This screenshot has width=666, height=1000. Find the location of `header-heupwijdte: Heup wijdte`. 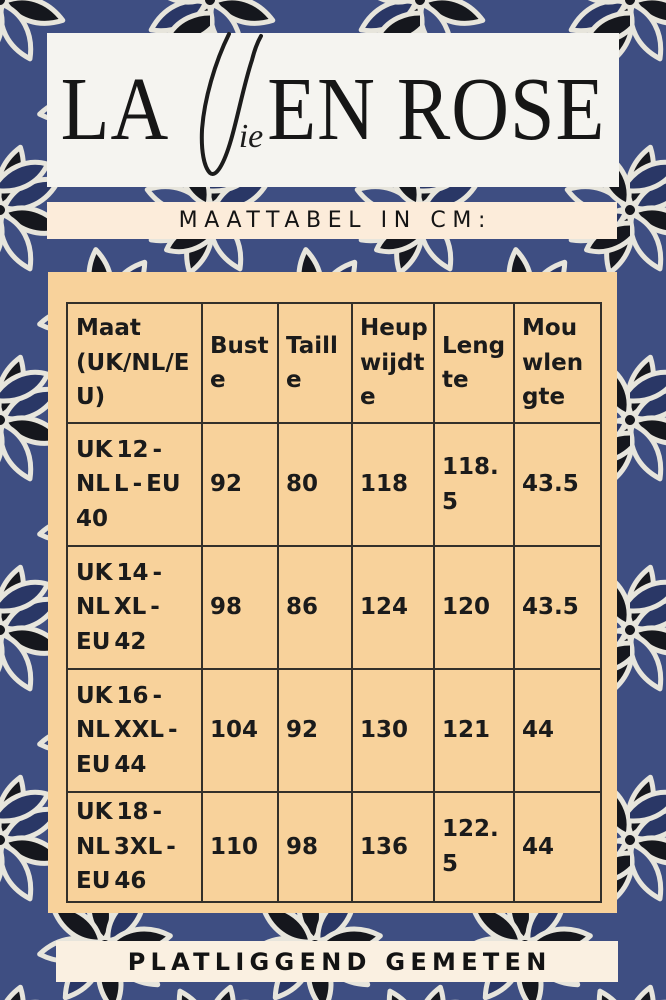

header-heupwijdte: Heup wijdte is located at coordinates (393, 363).